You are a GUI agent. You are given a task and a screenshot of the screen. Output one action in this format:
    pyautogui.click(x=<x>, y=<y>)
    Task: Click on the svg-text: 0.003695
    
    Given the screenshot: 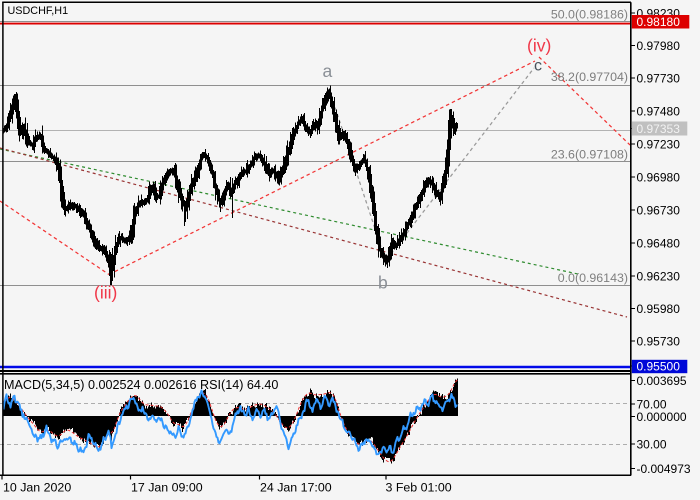 What is the action you would take?
    pyautogui.click(x=662, y=381)
    